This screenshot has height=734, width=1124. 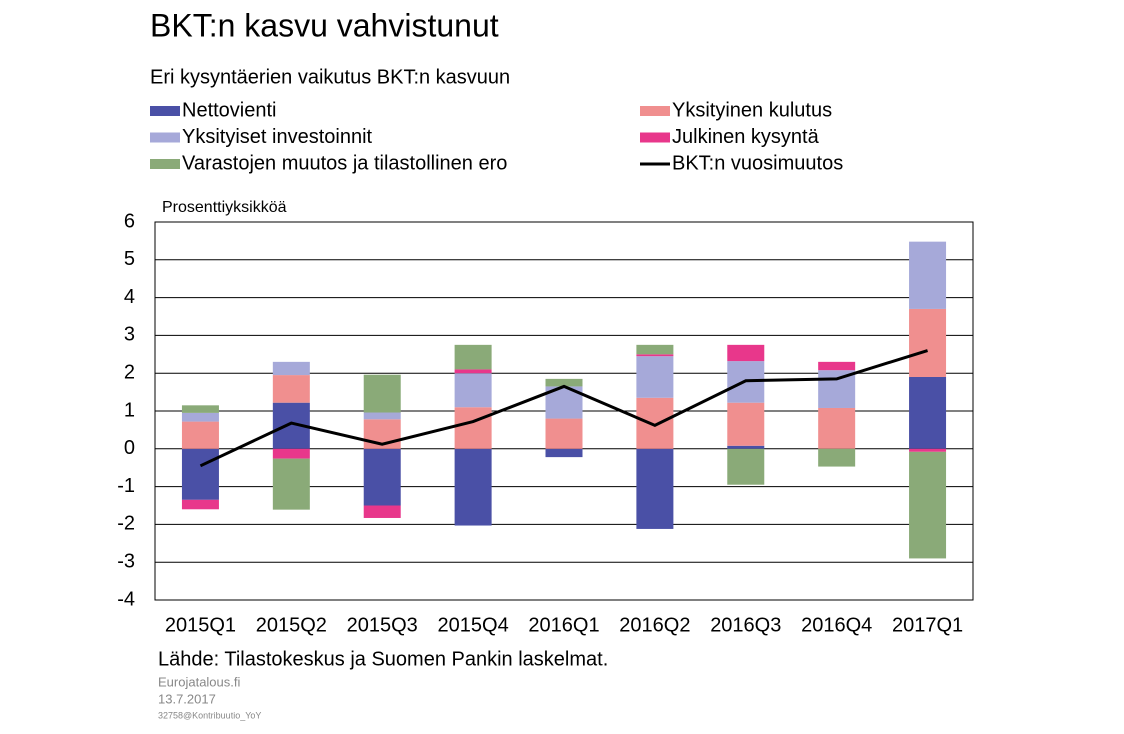 What do you see at coordinates (757, 163) in the screenshot?
I see `legend-label: BKT:n vuosimuutos` at bounding box center [757, 163].